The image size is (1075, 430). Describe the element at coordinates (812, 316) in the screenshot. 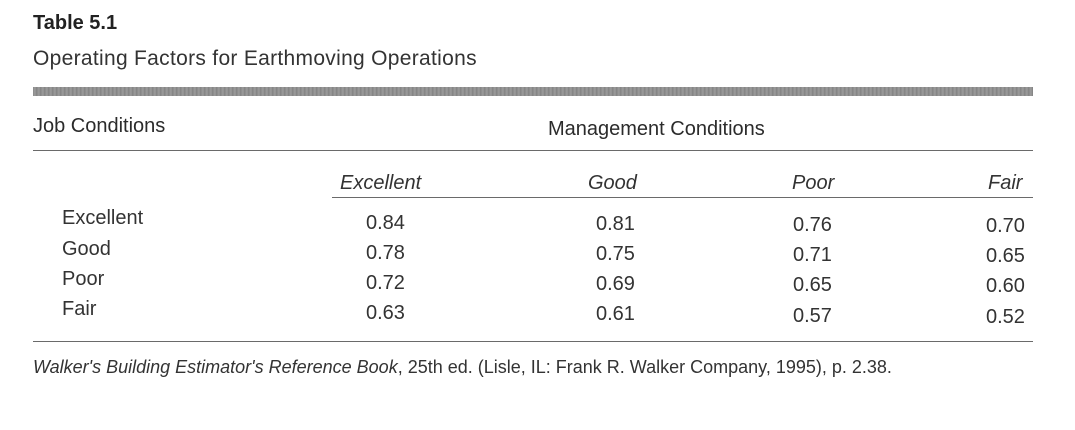

I see `table-cell: 0.57` at that location.